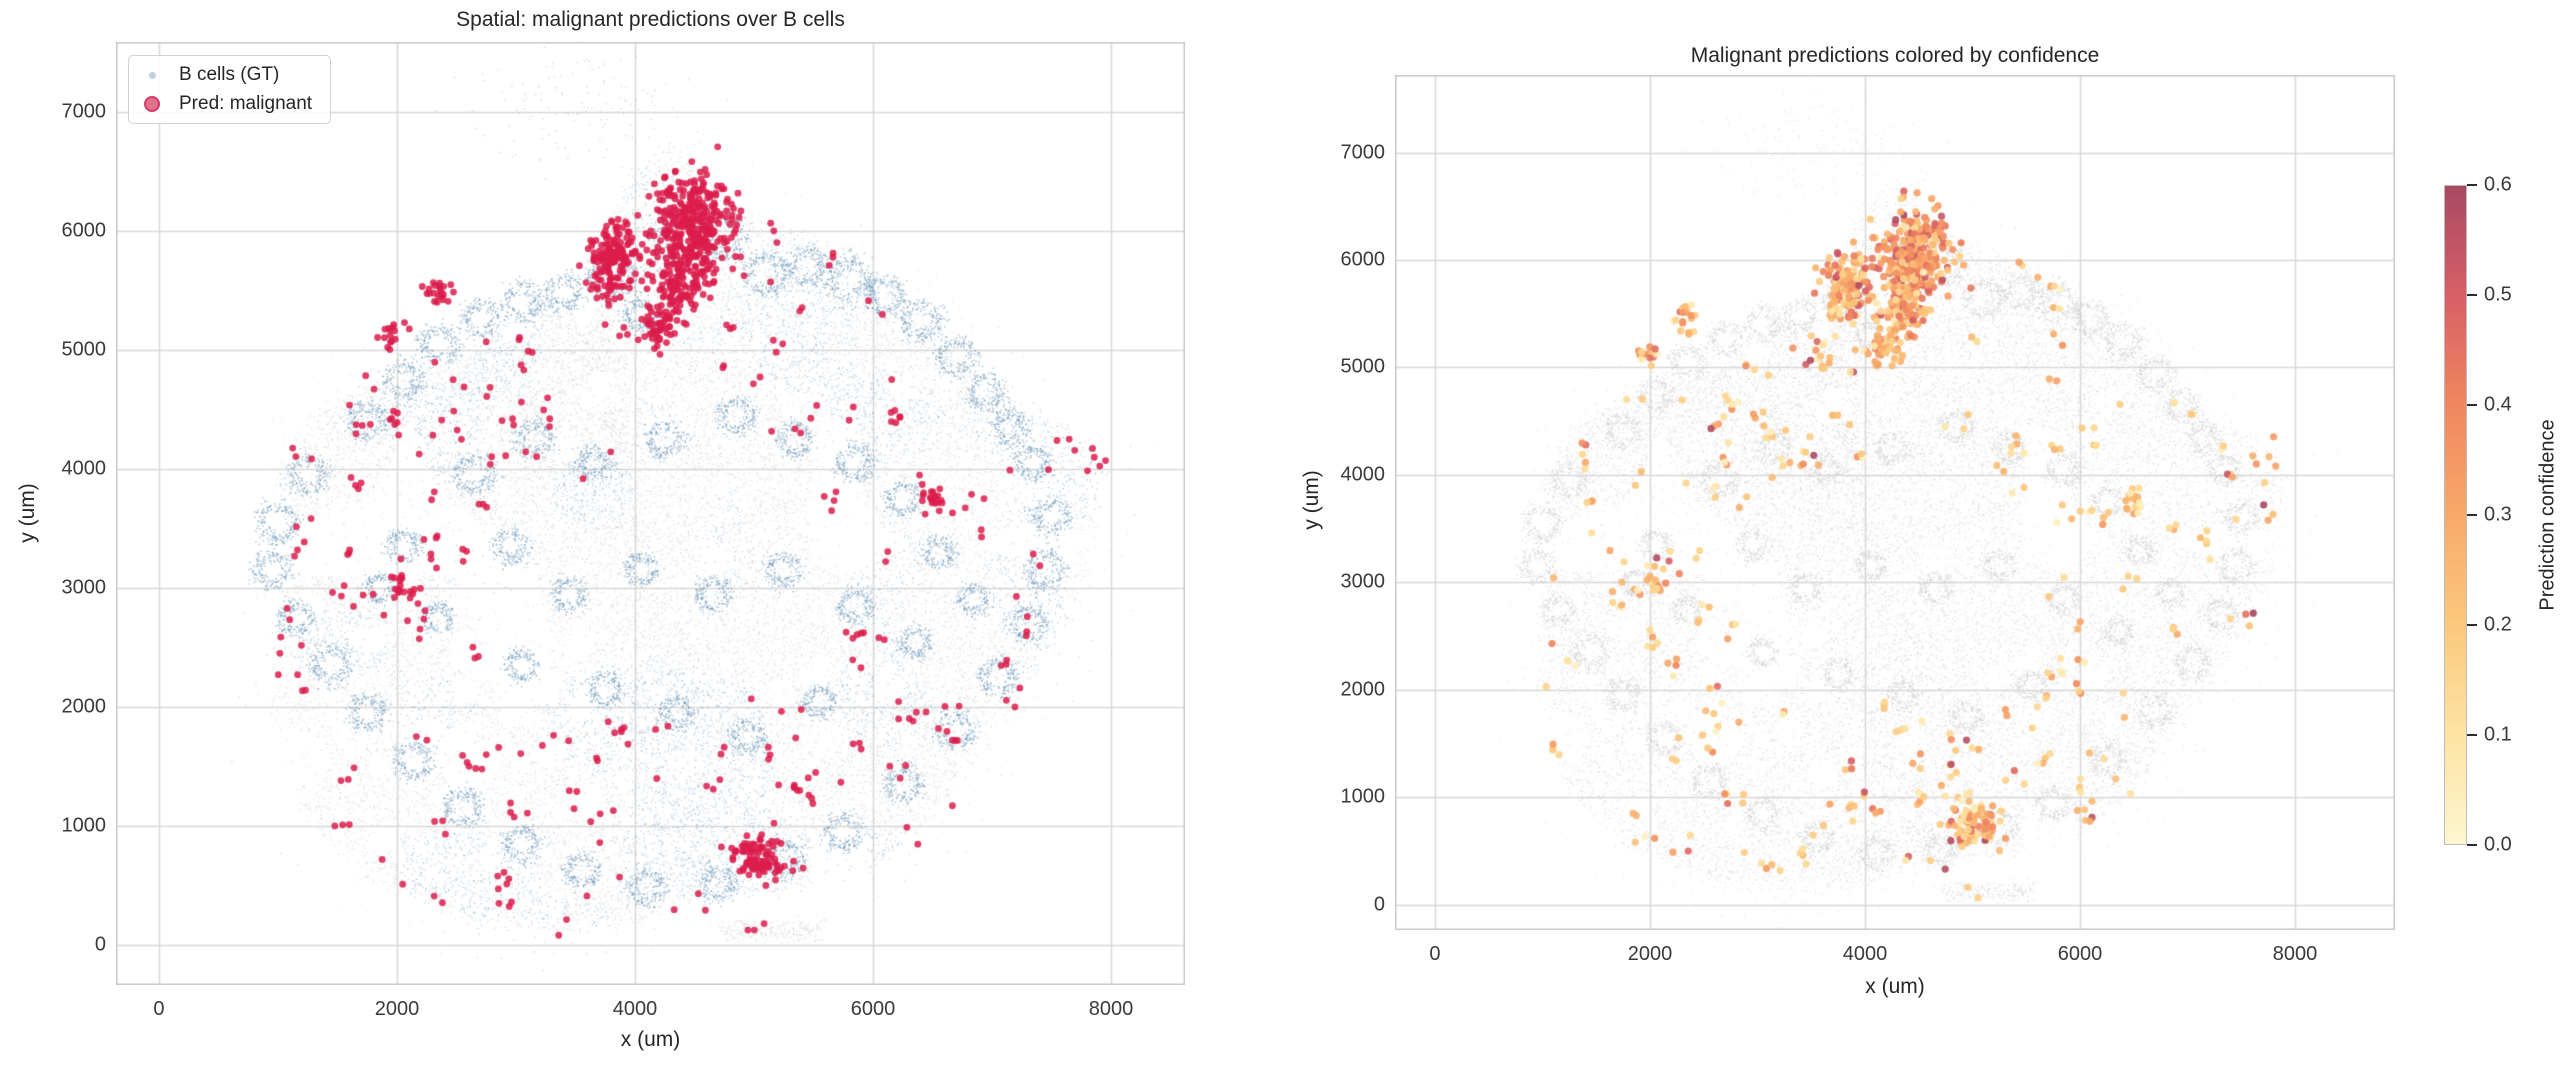 This screenshot has height=1069, width=2560. What do you see at coordinates (2498, 734) in the screenshot?
I see `colorbar-tick-label: 0.1` at bounding box center [2498, 734].